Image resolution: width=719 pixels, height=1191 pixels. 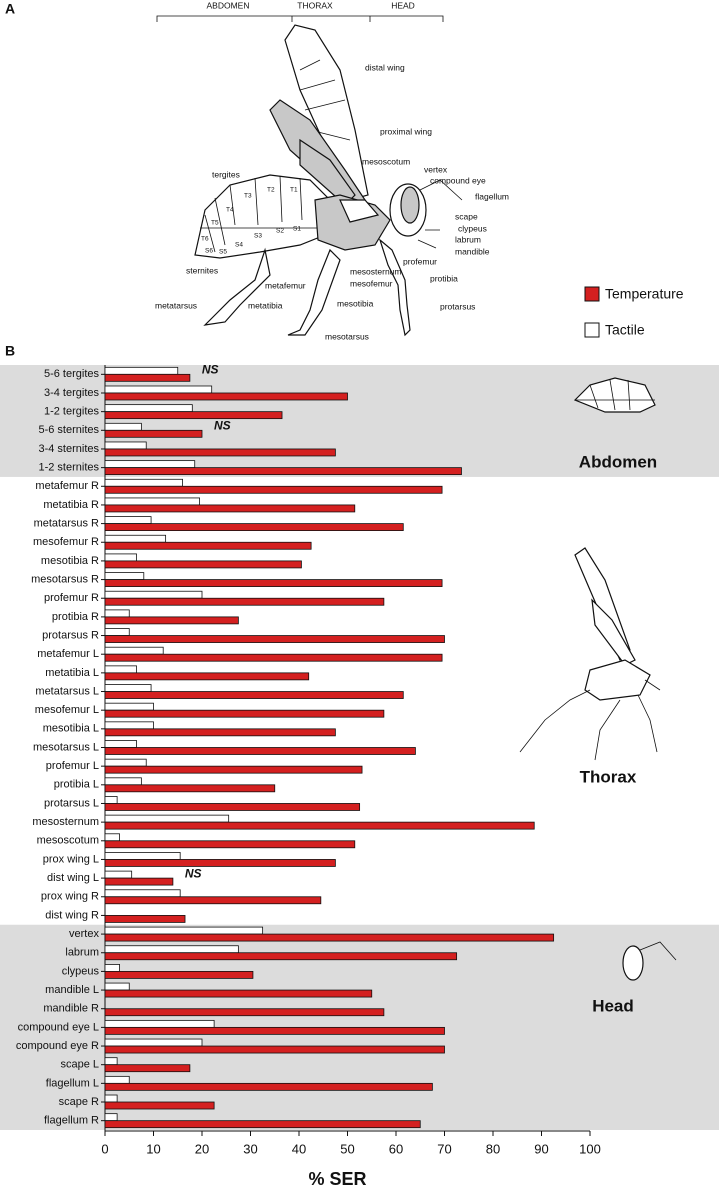 What do you see at coordinates (58, 1027) in the screenshot?
I see `y-tick-label: compound eye L` at bounding box center [58, 1027].